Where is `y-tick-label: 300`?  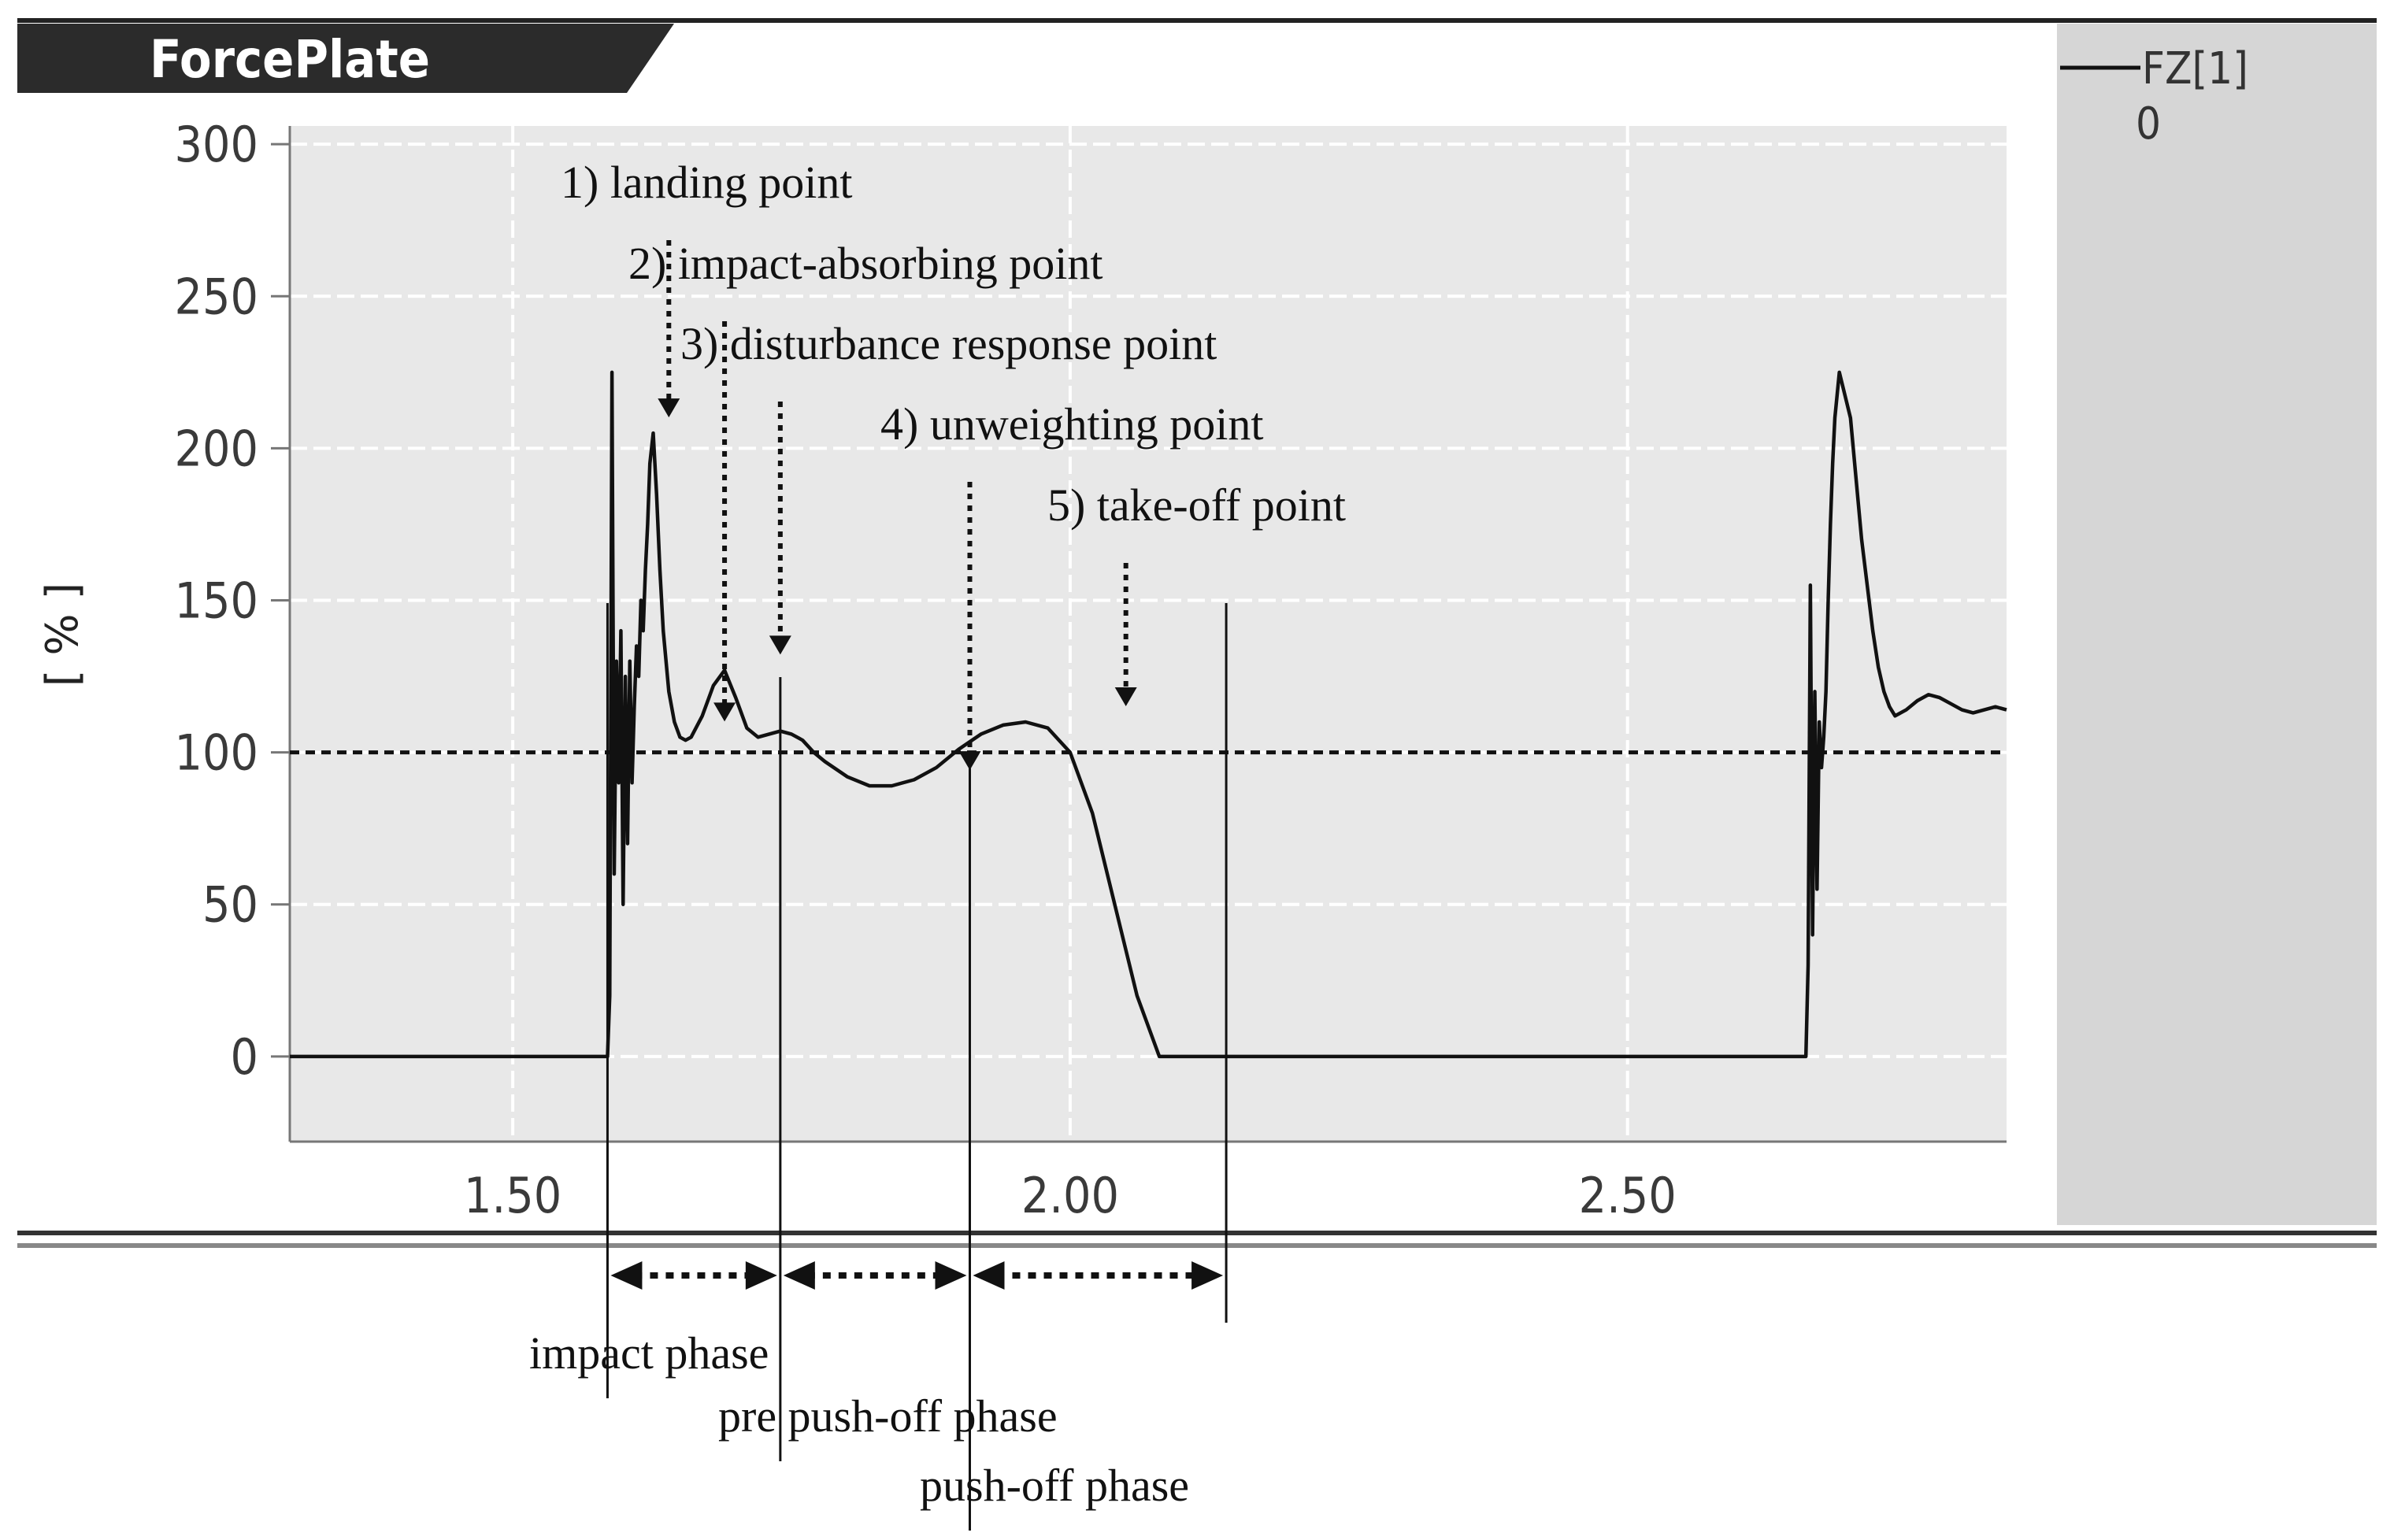
y-tick-label: 300 is located at coordinates (216, 144).